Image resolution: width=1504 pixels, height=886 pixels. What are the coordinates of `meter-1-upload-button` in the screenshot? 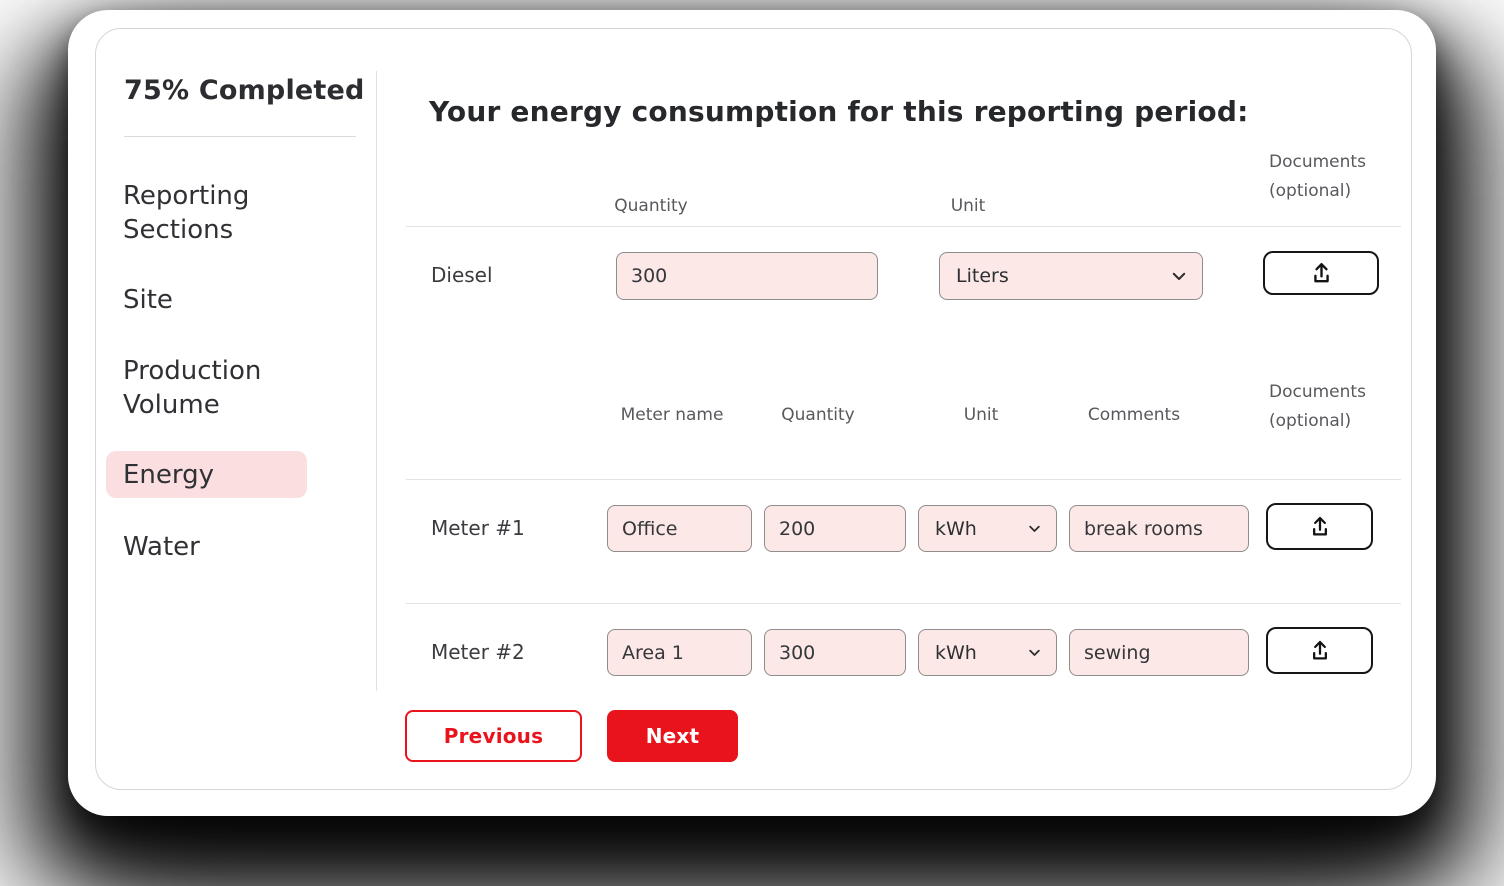 It's located at (1319, 526).